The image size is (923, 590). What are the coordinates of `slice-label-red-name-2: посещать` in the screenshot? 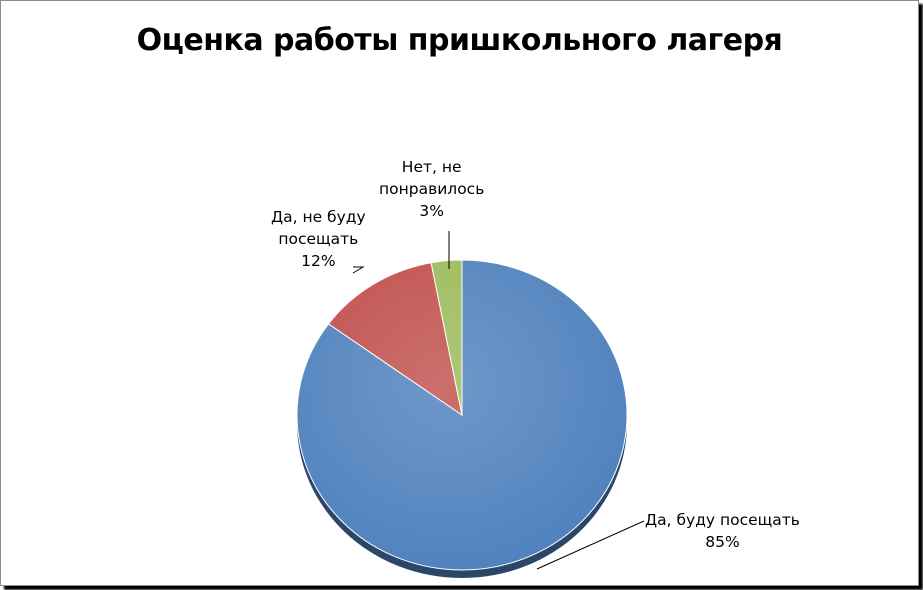 It's located at (318, 239).